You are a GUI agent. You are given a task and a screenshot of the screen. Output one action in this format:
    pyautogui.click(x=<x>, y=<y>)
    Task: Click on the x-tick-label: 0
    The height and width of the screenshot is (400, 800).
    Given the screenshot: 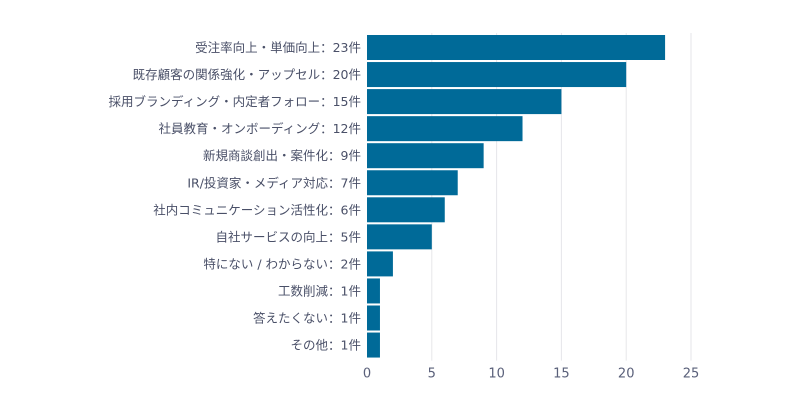 What is the action you would take?
    pyautogui.click(x=367, y=374)
    